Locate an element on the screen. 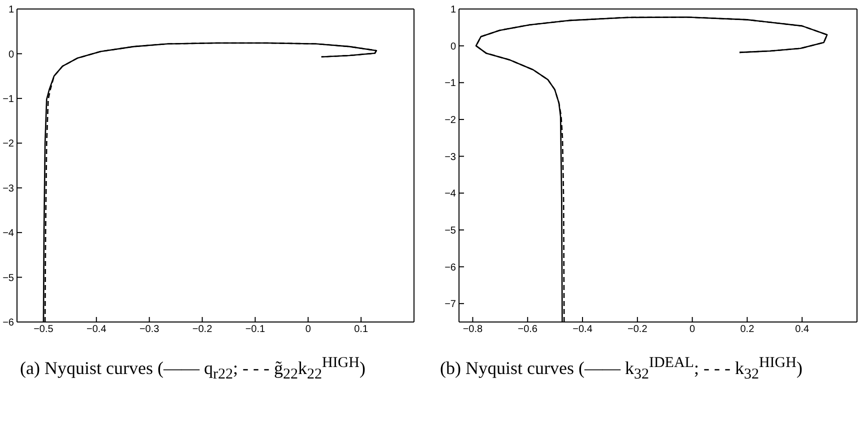 The width and height of the screenshot is (860, 431). y-tick-label: −7 is located at coordinates (450, 304).